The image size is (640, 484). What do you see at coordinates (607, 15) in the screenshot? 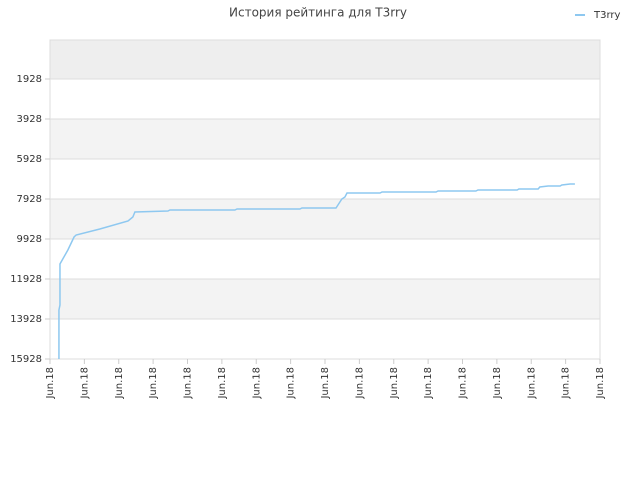
I see `legend-label: T3rry` at bounding box center [607, 15].